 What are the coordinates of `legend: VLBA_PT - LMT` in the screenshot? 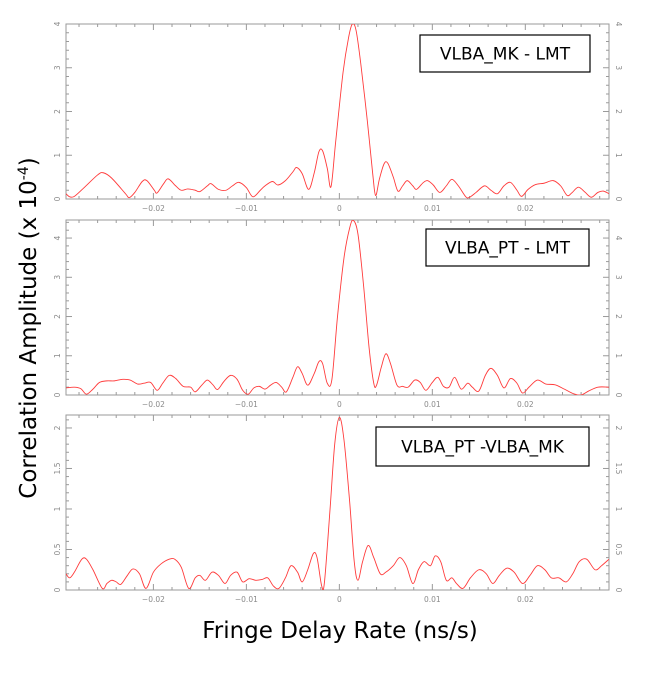 It's located at (507, 247).